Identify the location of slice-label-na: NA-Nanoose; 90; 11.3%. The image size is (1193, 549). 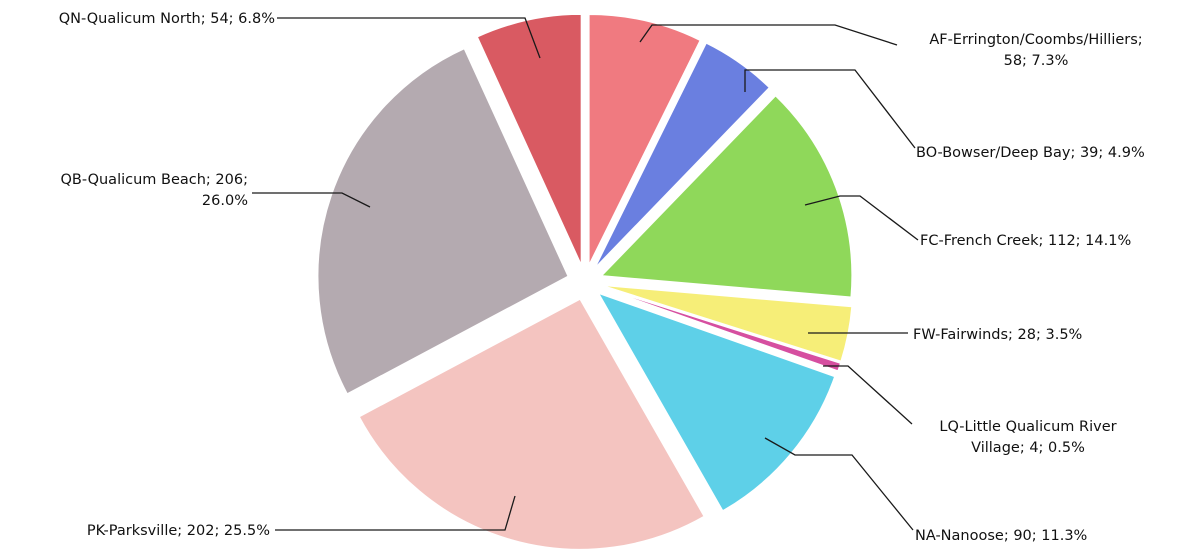
(1001, 536).